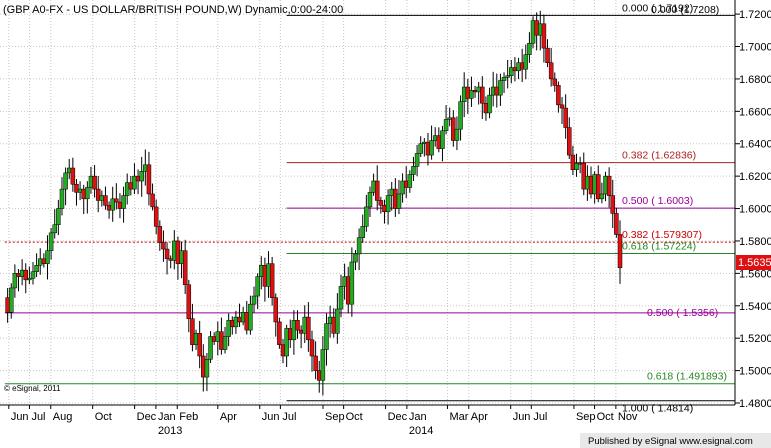 The width and height of the screenshot is (771, 448). I want to click on year-label: 2014, so click(421, 431).